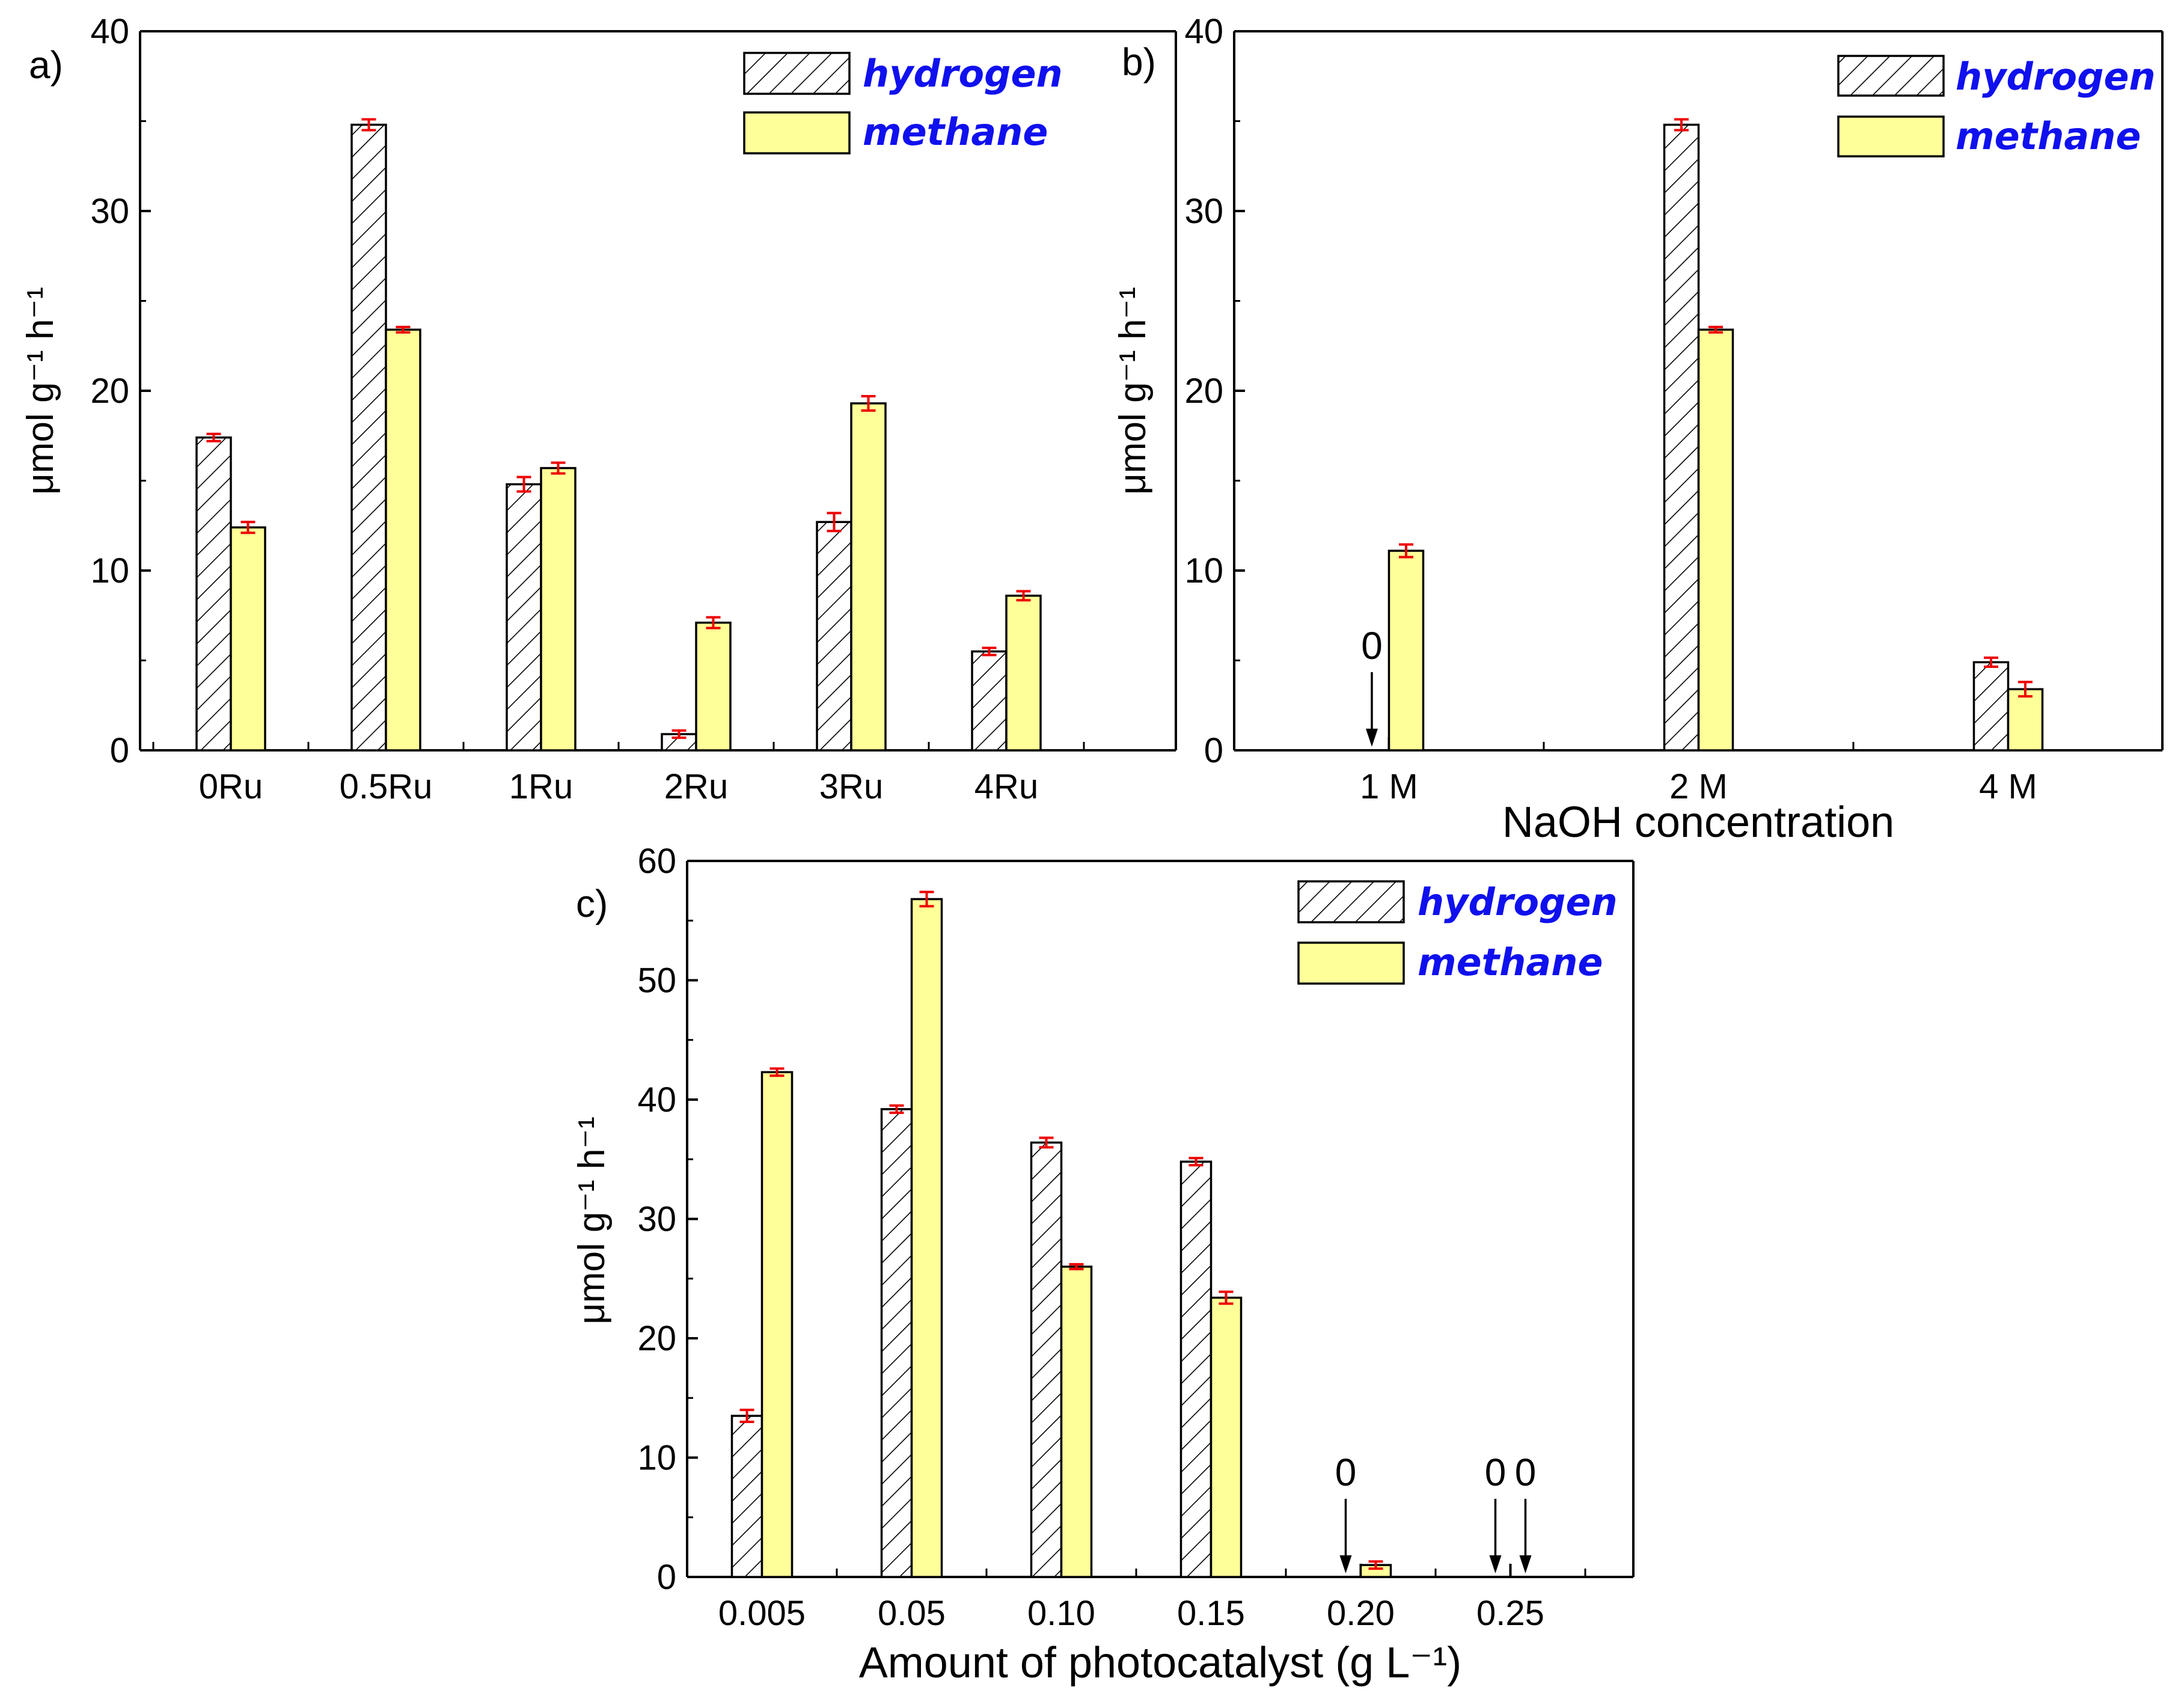 This screenshot has height=1696, width=2184. Describe the element at coordinates (1160, 1663) in the screenshot. I see `x-axis-title: Amount of photocatalyst (g L⁻¹)` at that location.